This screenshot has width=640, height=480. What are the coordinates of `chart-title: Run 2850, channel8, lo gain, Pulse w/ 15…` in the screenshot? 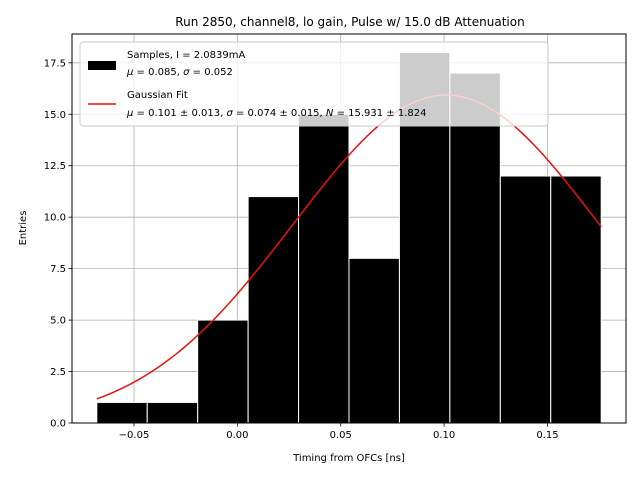 It's located at (349, 22).